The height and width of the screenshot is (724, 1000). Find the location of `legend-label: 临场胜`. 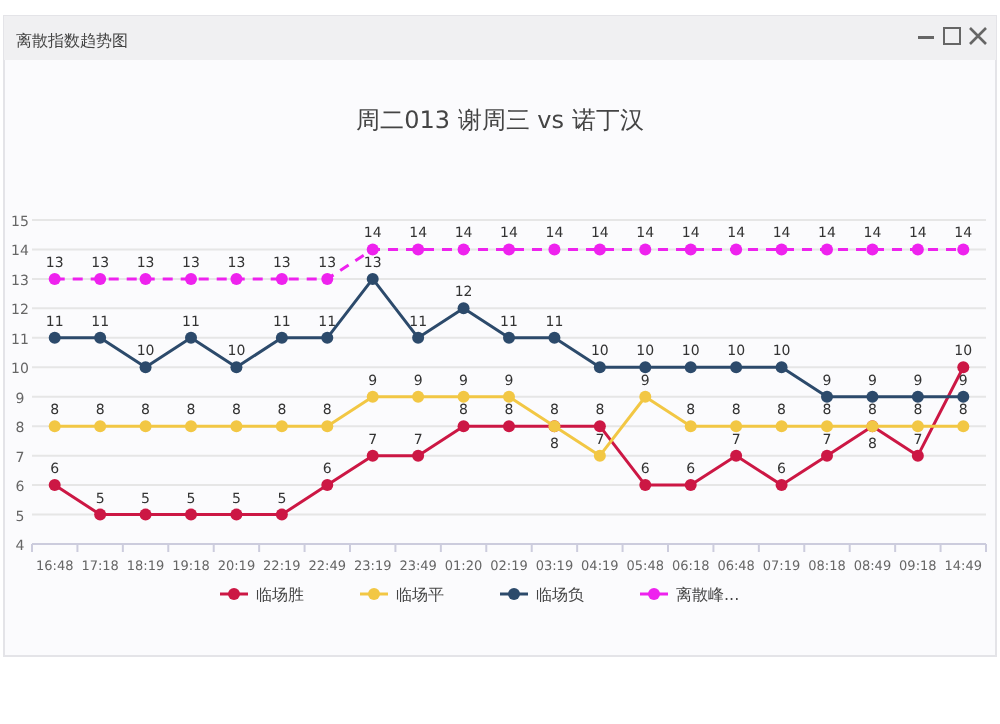

legend-label: 临场胜 is located at coordinates (280, 595).